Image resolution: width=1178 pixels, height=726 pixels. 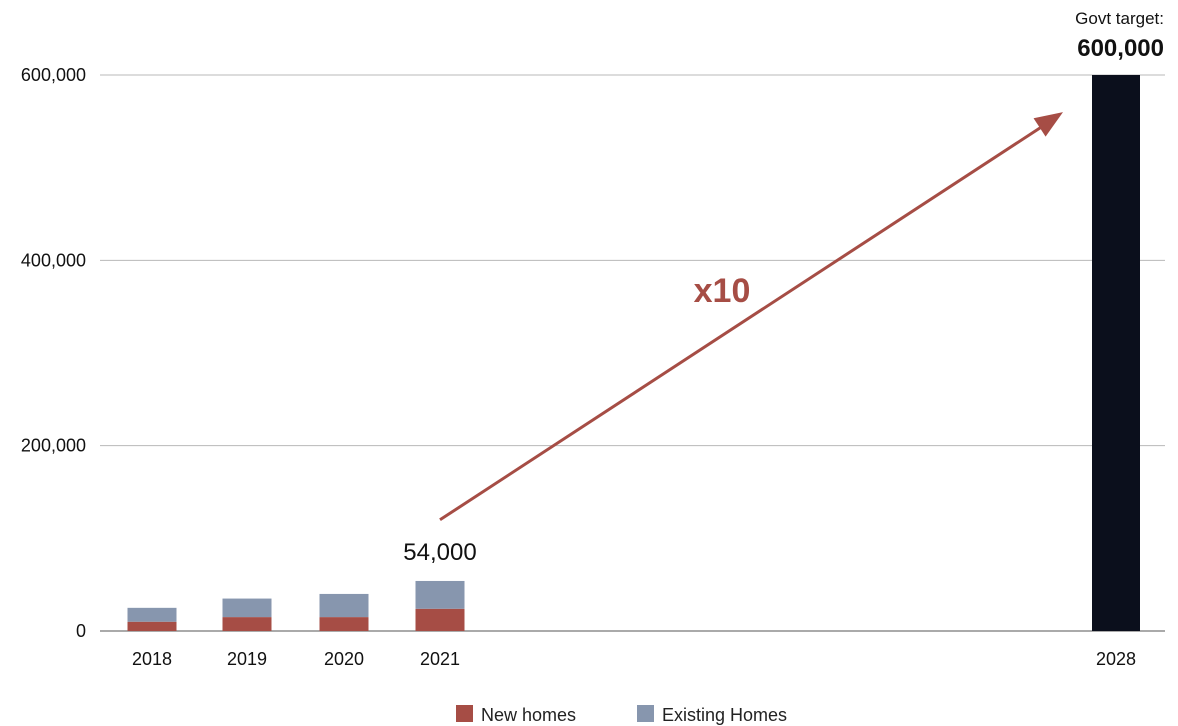 I want to click on growth-arrow-head, so click(x=1048, y=124).